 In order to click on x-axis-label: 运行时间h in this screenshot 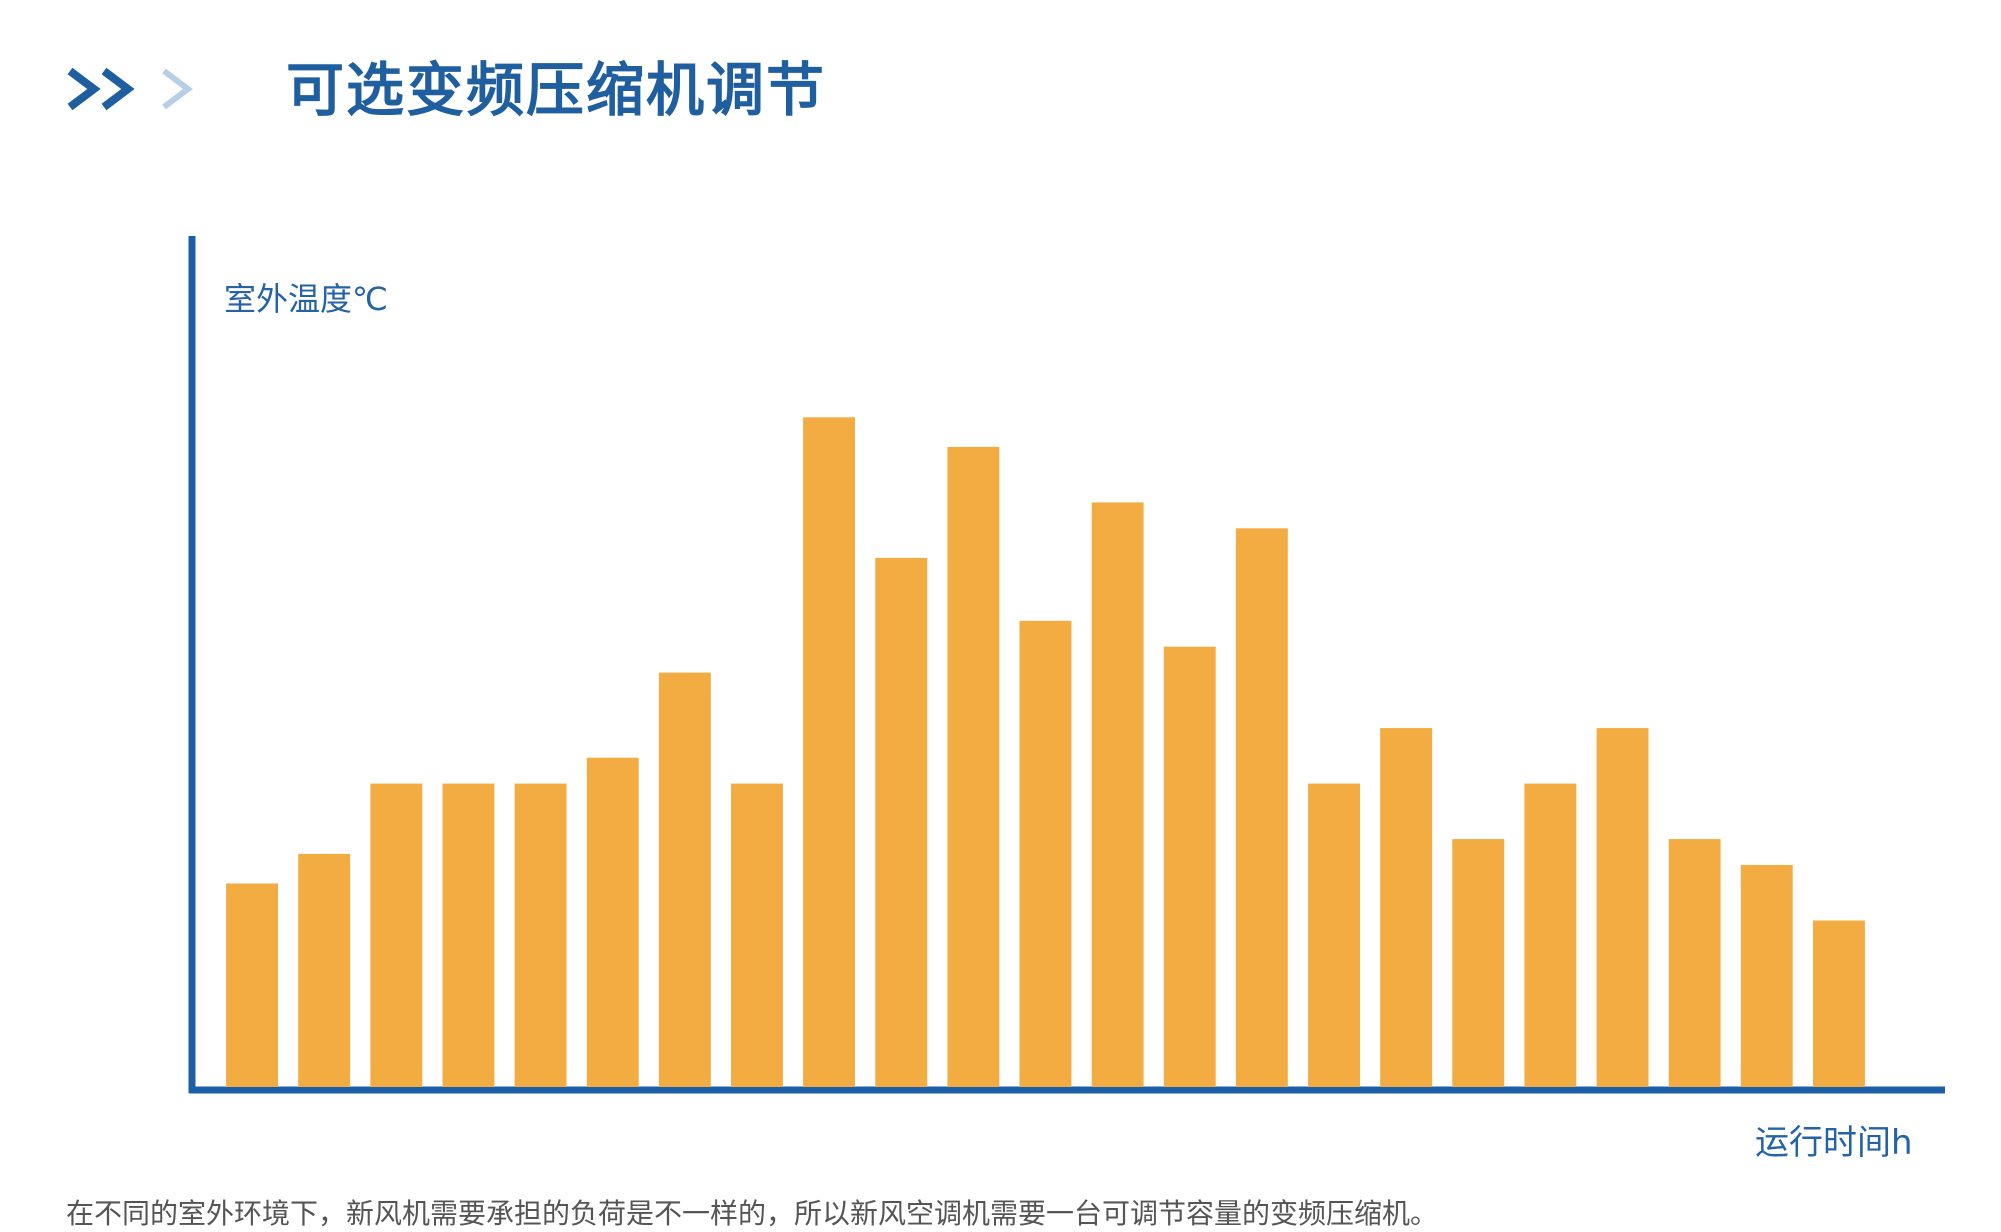, I will do `click(1834, 1143)`.